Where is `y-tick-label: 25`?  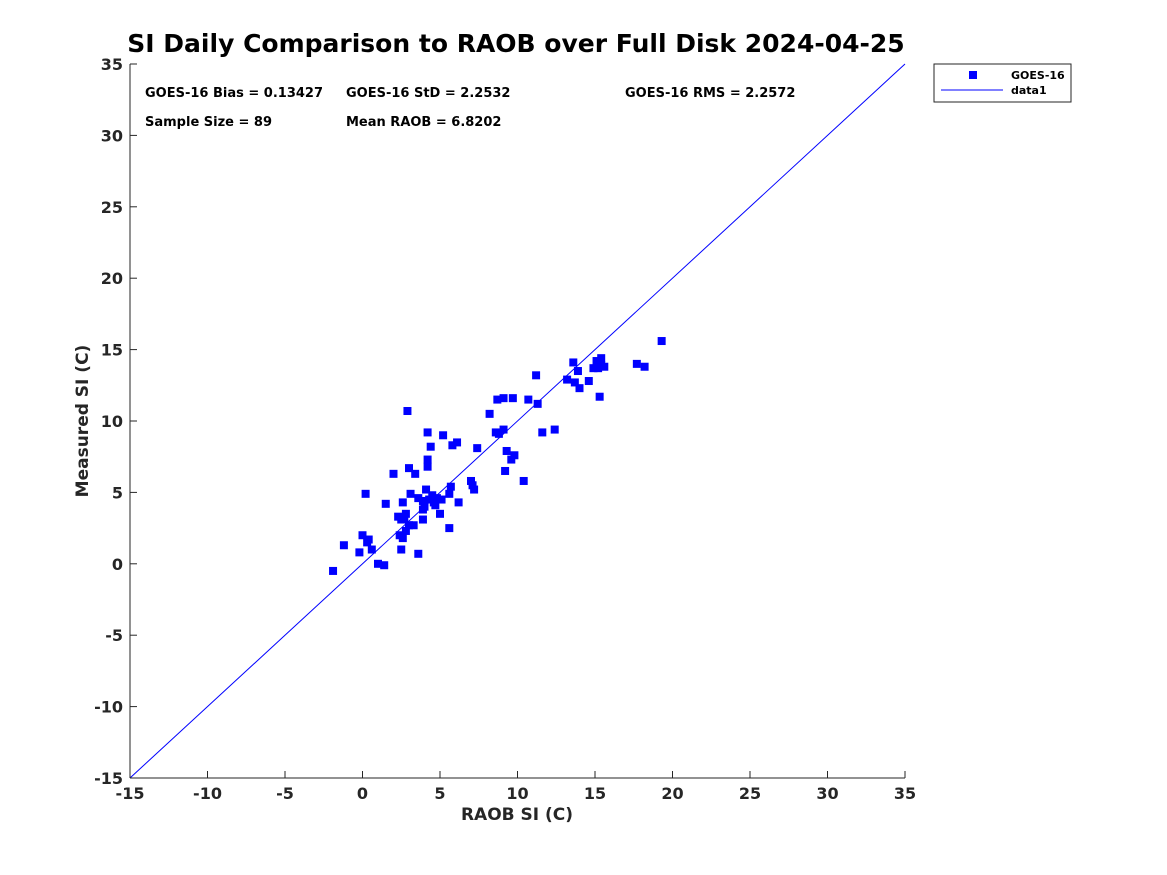 y-tick-label: 25 is located at coordinates (112, 207).